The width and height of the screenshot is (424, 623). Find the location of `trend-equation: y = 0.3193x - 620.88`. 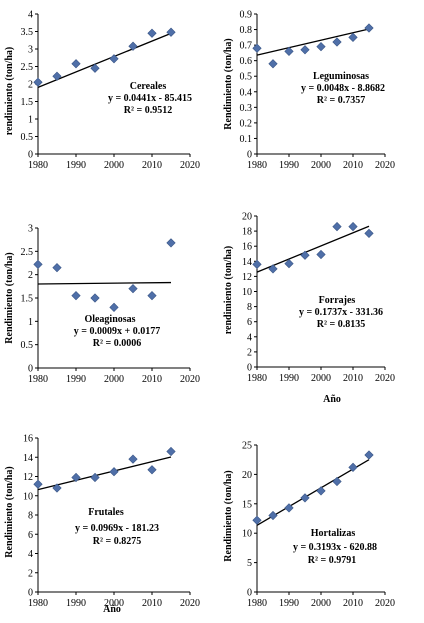

trend-equation: y = 0.3193x - 620.88 is located at coordinates (335, 547).